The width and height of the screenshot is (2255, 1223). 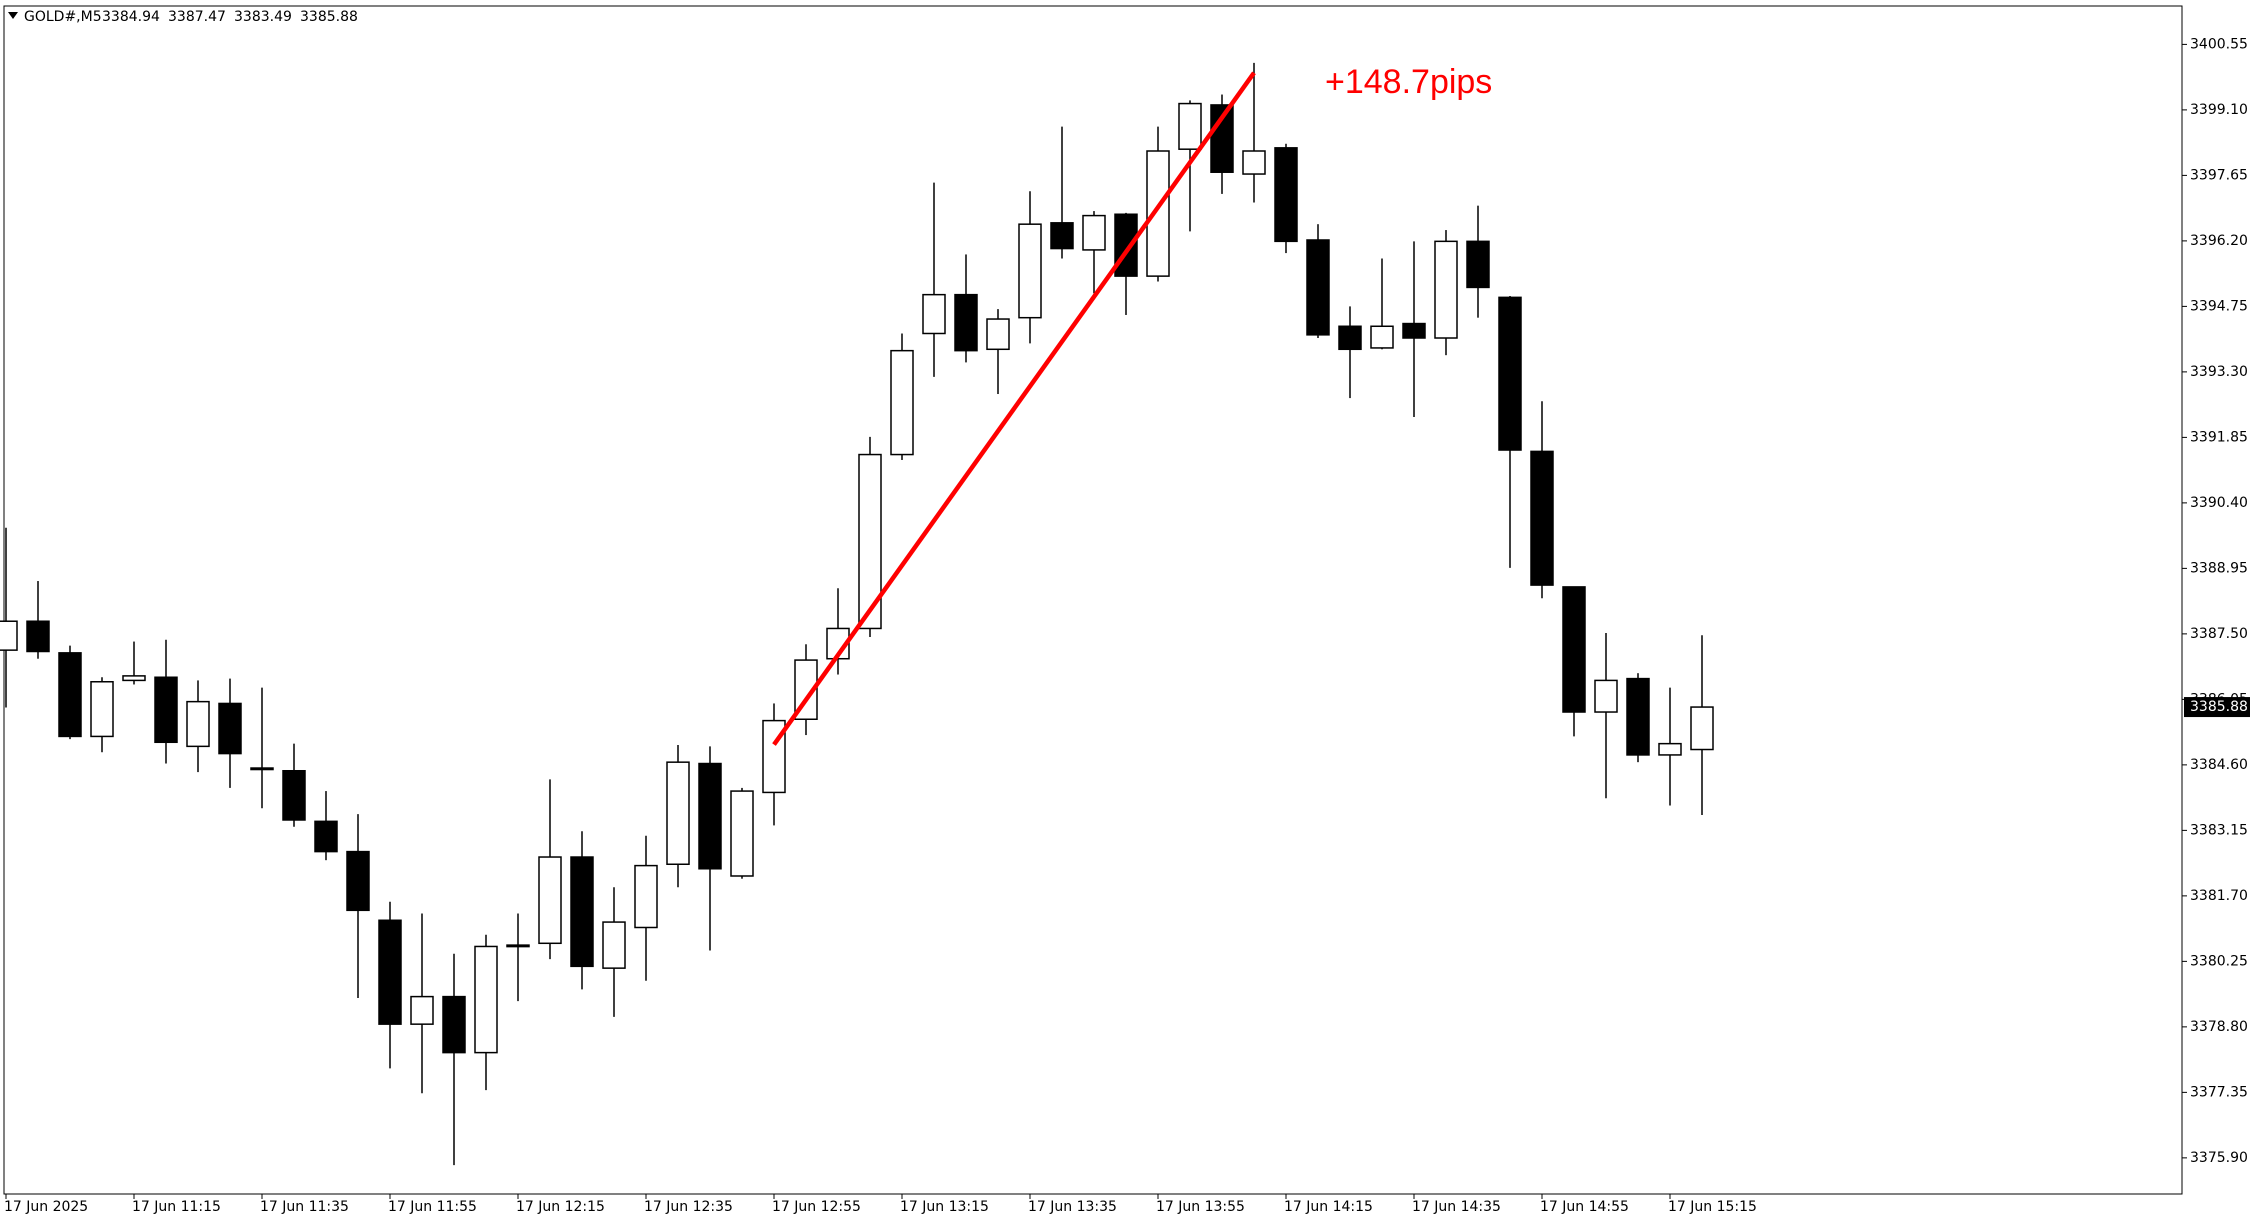 I want to click on y-tick-label: 3400.55, so click(x=2219, y=44).